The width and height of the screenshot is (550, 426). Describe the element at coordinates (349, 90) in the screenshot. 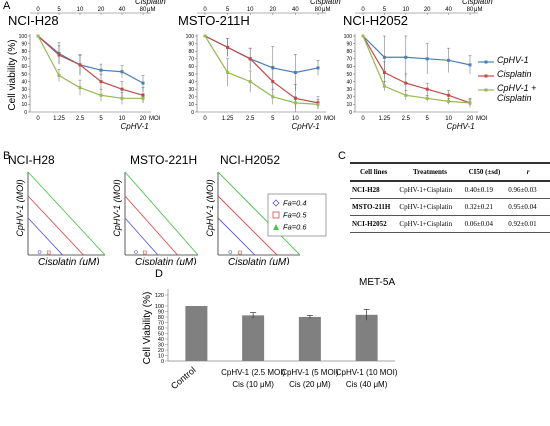

I see `y-tick-label: 30` at that location.